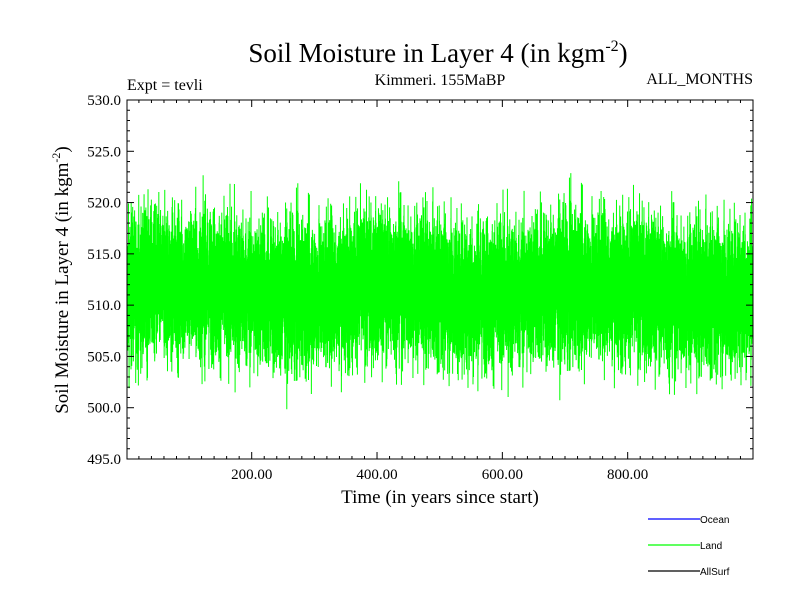  Describe the element at coordinates (426, 53) in the screenshot. I see `title-main: Soil Moisture in Layer 4 (in kgm` at that location.